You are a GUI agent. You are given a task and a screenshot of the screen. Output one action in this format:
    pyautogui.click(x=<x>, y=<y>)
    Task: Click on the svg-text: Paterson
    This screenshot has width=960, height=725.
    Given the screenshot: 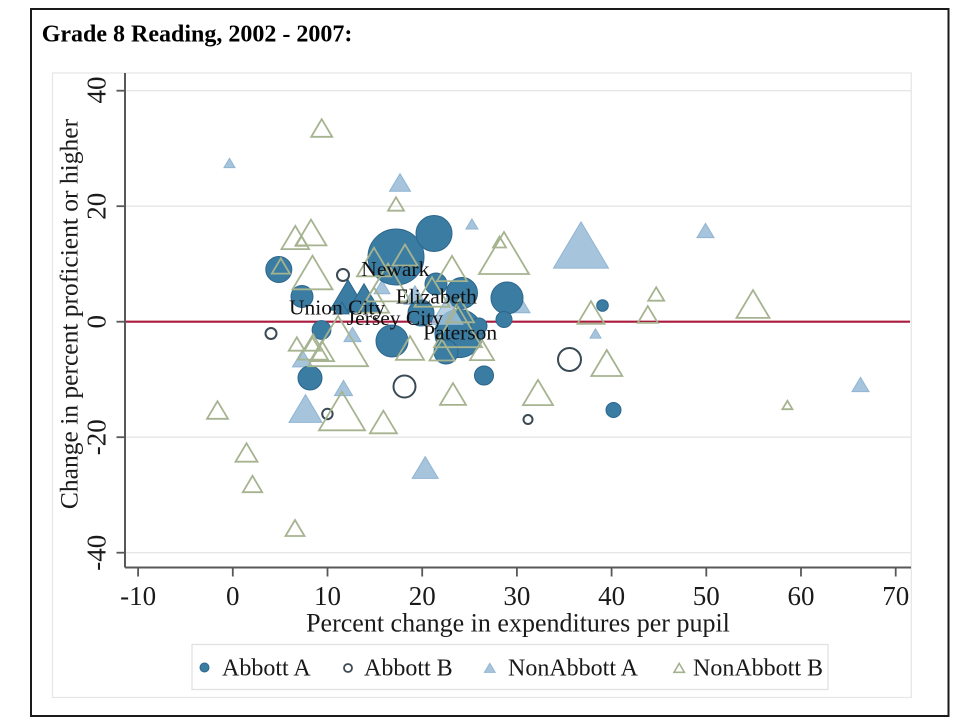 What is the action you would take?
    pyautogui.click(x=460, y=333)
    